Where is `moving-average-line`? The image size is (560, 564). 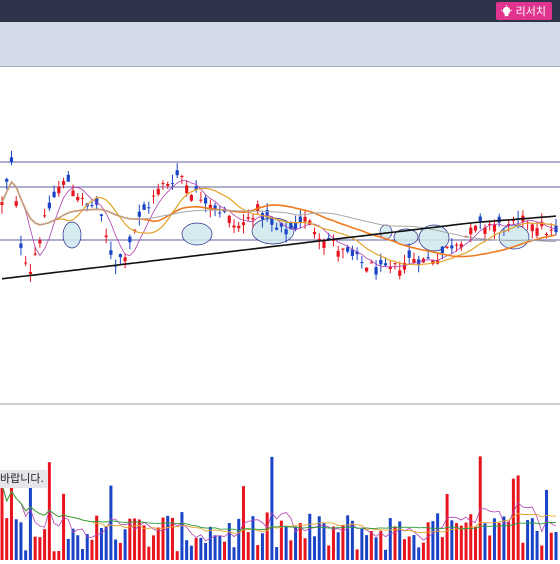 moving-average-line is located at coordinates (279, 247).